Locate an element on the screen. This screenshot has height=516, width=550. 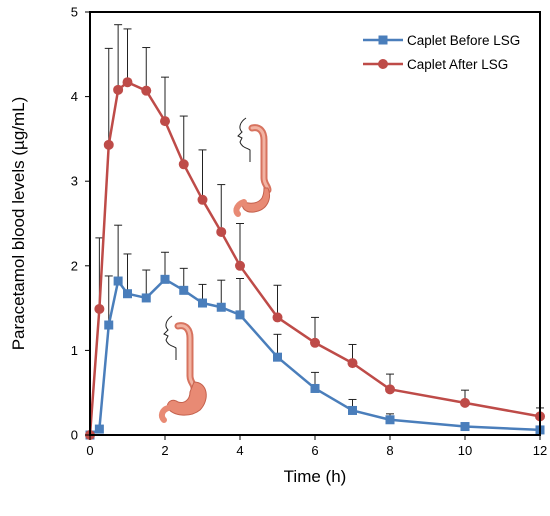
x-tick-label: 10 is located at coordinates (465, 450).